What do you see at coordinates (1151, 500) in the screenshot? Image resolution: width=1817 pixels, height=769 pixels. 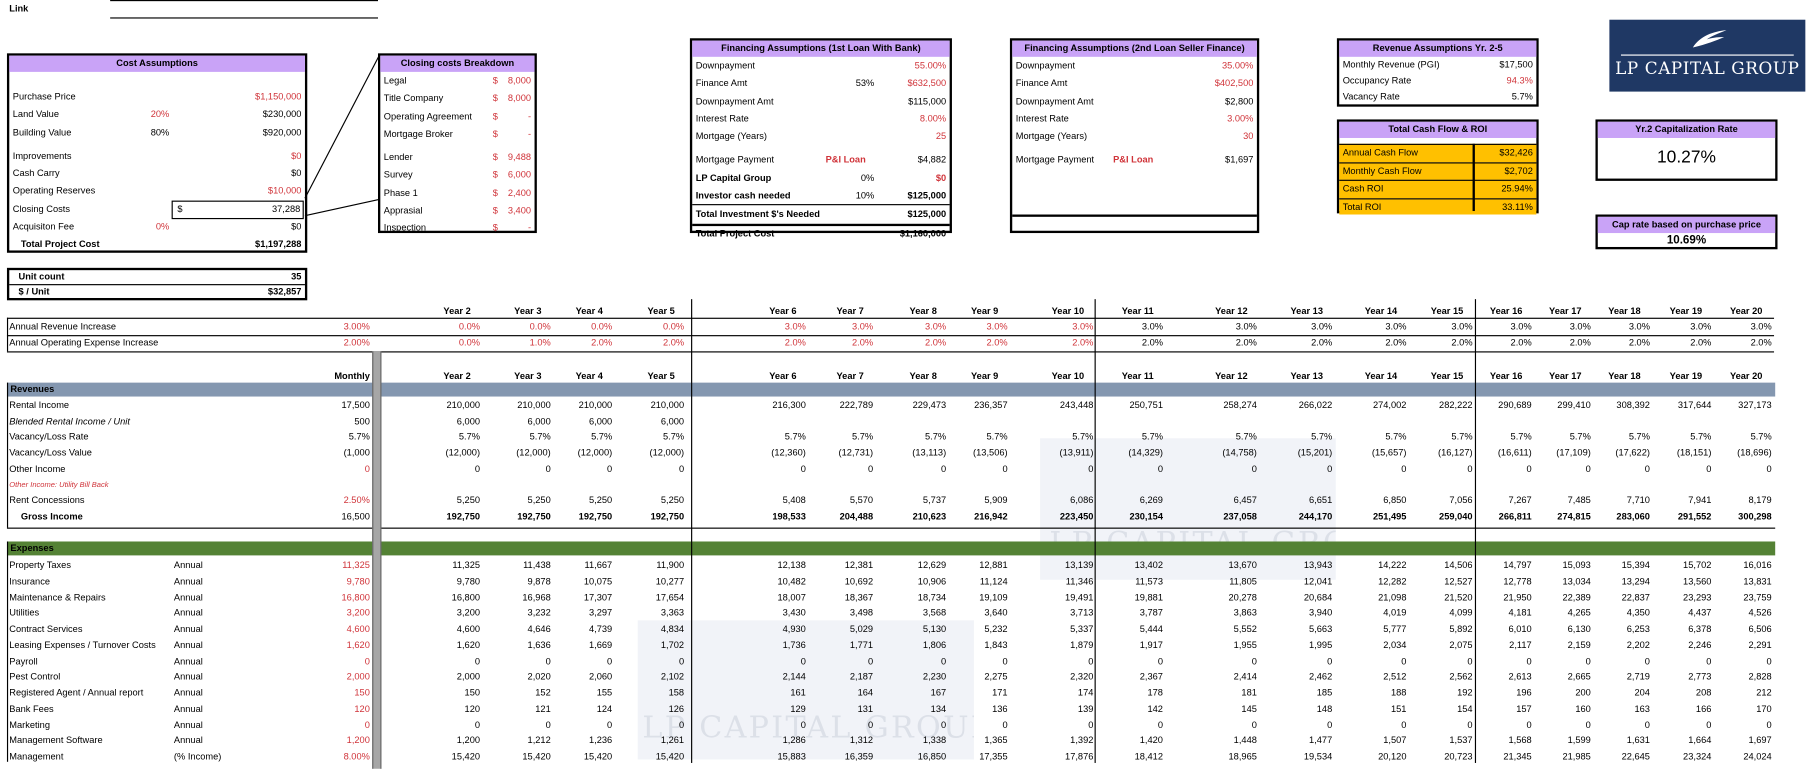 I see `revenue-cell: 6,269` at bounding box center [1151, 500].